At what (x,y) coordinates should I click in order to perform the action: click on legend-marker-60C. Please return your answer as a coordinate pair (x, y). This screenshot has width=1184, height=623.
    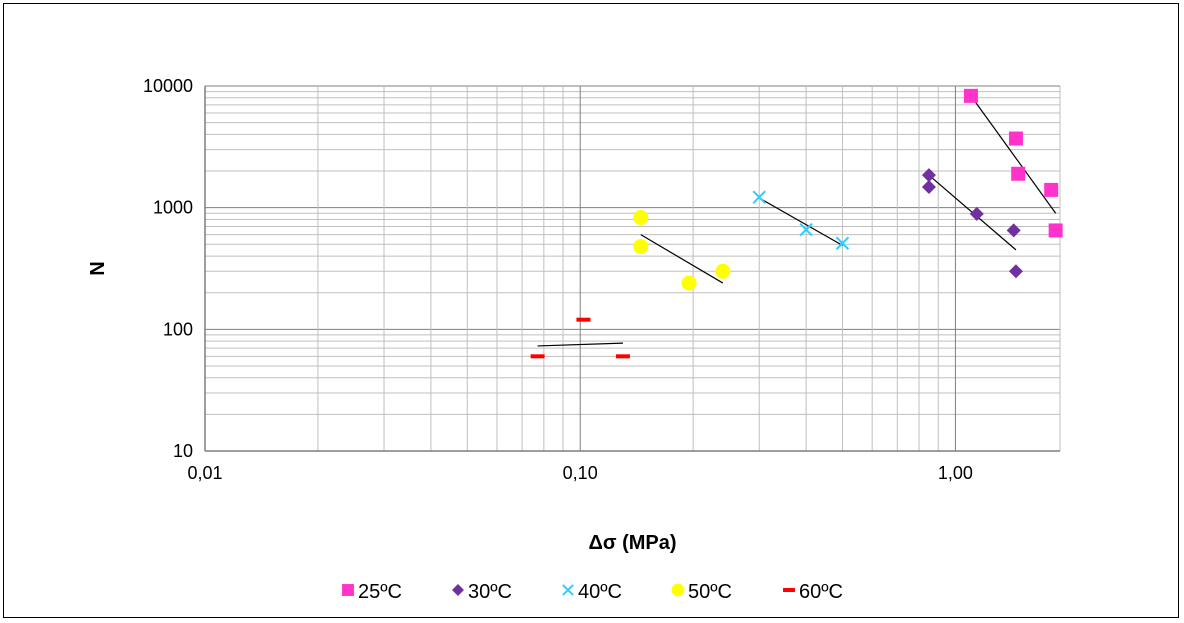
    Looking at the image, I should click on (789, 590).